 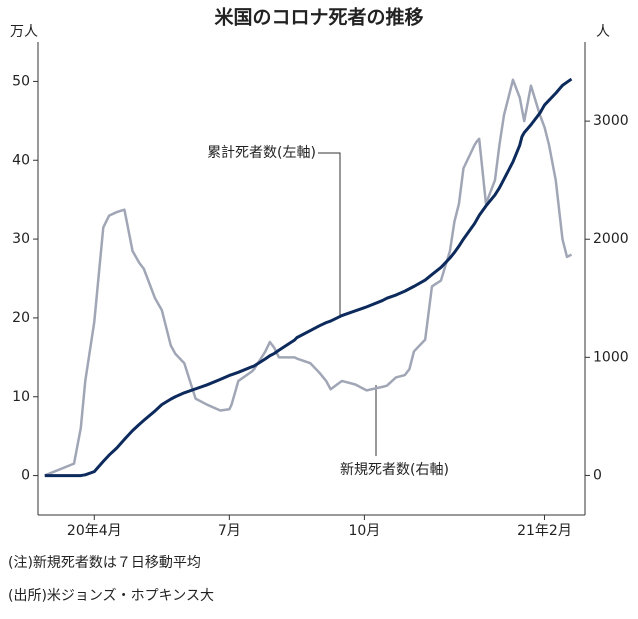 What do you see at coordinates (21, 397) in the screenshot?
I see `y-tick-label: 10` at bounding box center [21, 397].